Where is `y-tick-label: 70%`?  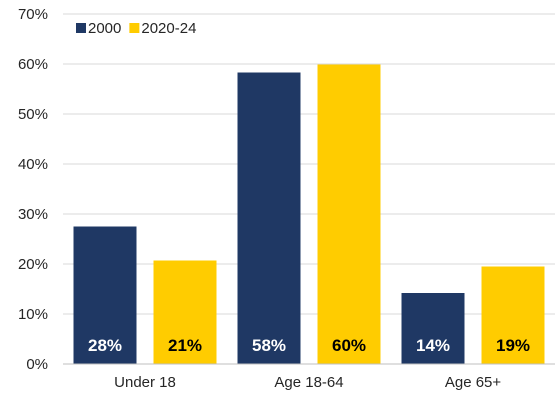 y-tick-label: 70% is located at coordinates (33, 14).